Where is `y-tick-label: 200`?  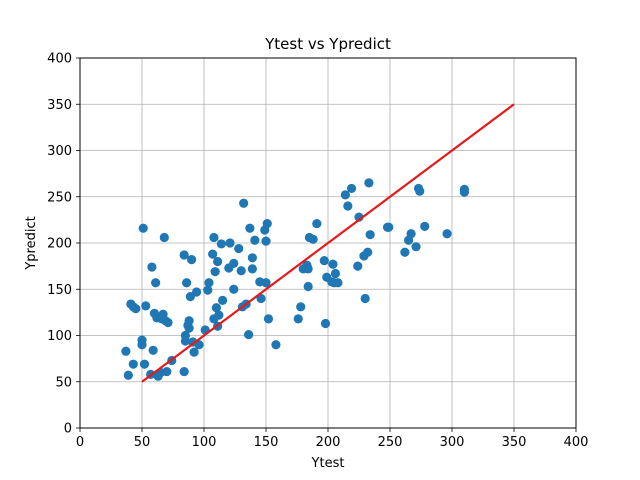 y-tick-label: 200 is located at coordinates (59, 244).